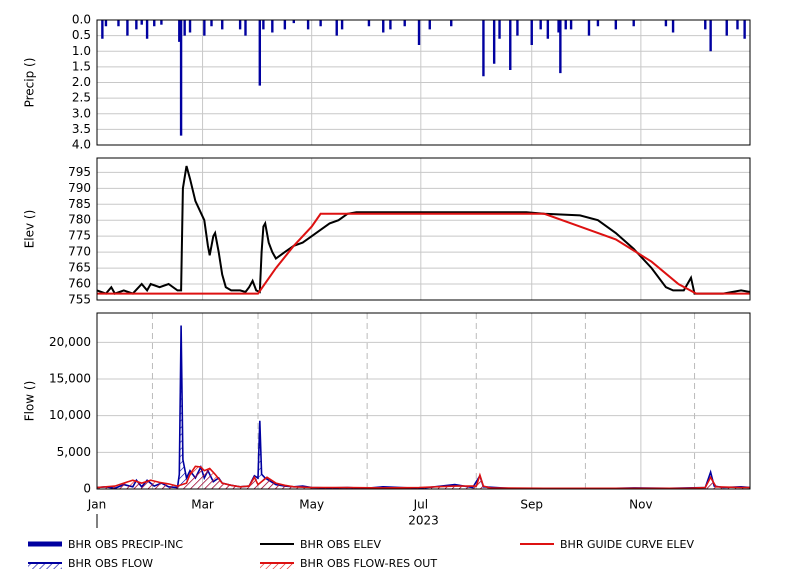 Image resolution: width=801 pixels, height=580 pixels. Describe the element at coordinates (30, 83) in the screenshot. I see `y-axis-label: Precip ()` at that location.